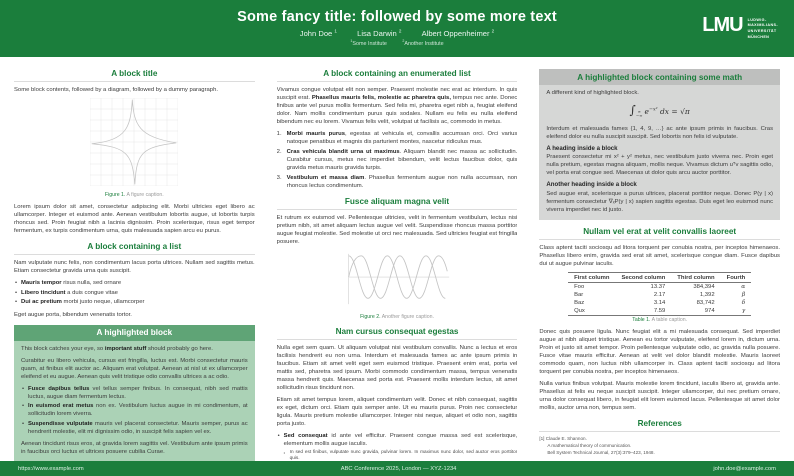 The width and height of the screenshot is (794, 476). I want to click on highlighted-block-title: A highlighted block containing some math, so click(660, 77).